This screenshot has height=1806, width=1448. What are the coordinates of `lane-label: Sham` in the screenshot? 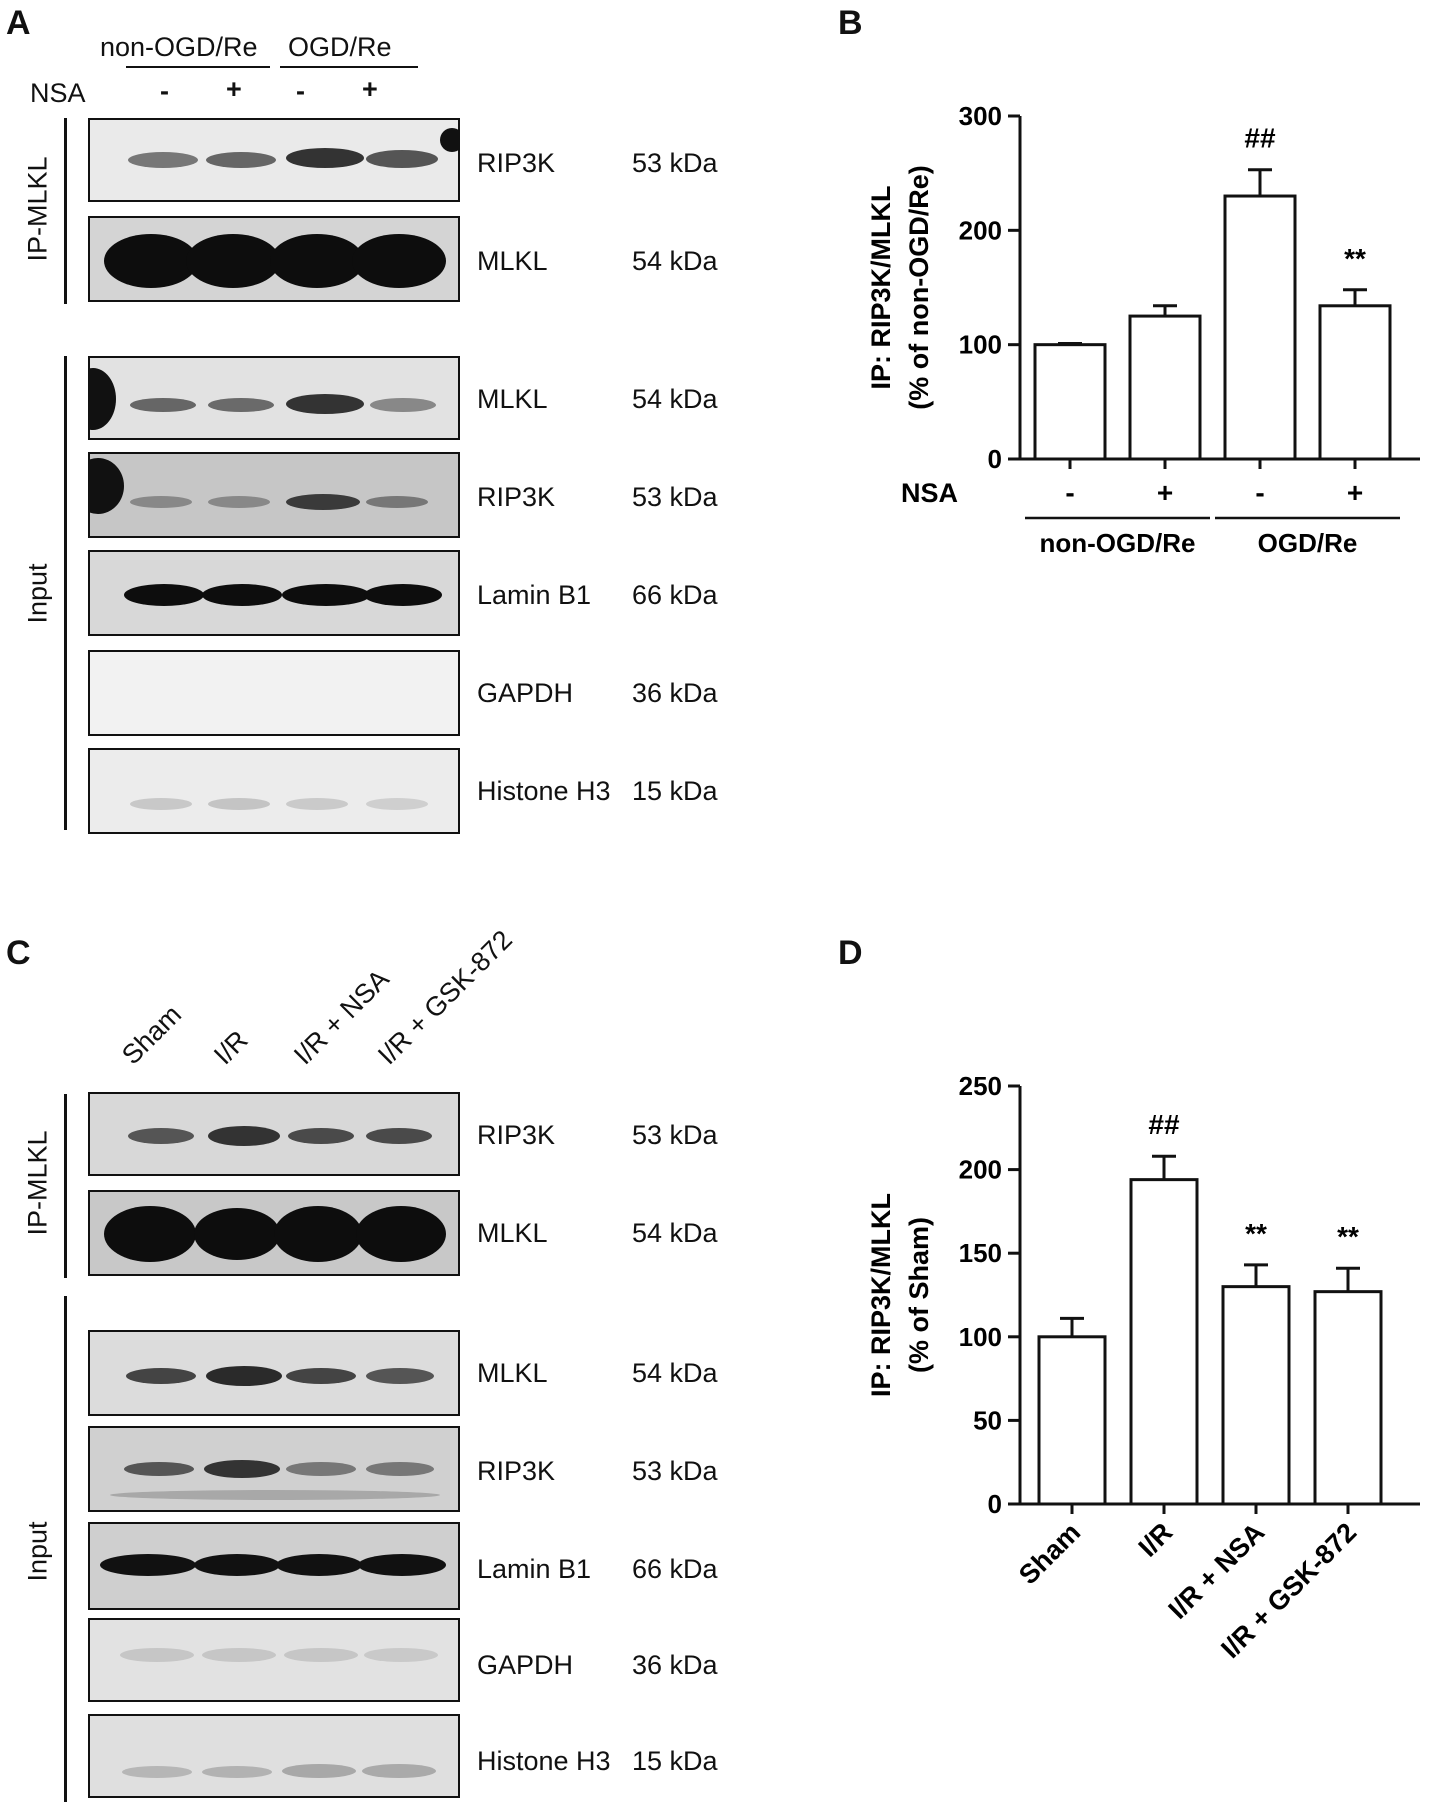 It's located at (152, 1035).